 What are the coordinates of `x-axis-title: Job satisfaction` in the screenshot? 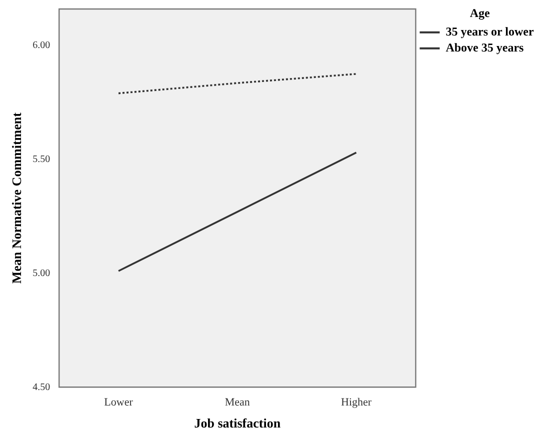 It's located at (238, 423).